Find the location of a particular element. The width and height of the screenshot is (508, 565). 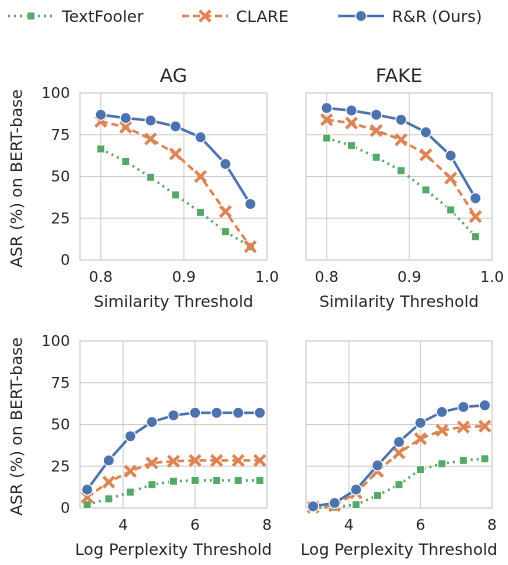

y-tick-label: 0 is located at coordinates (65, 260).